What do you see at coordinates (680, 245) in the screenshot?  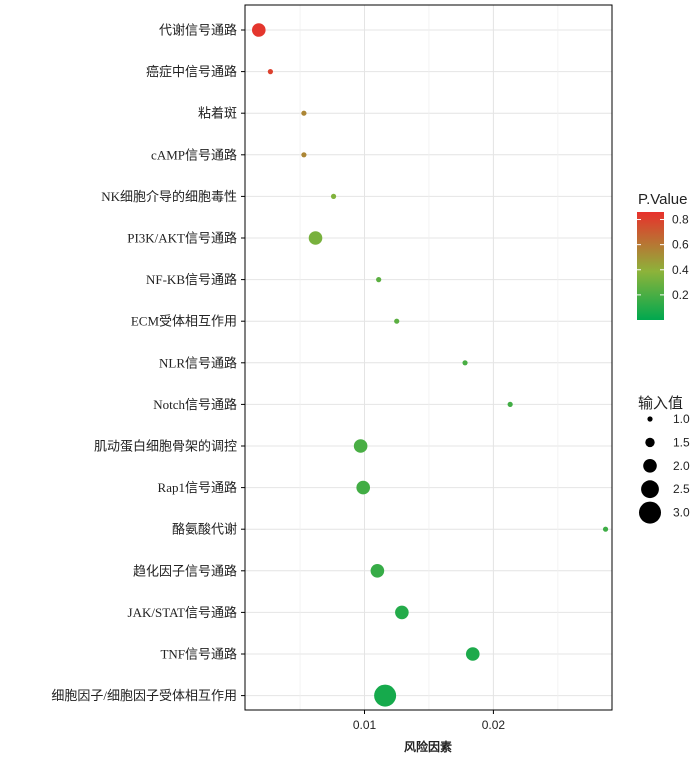 I see `color-tick-label: 0.6` at bounding box center [680, 245].